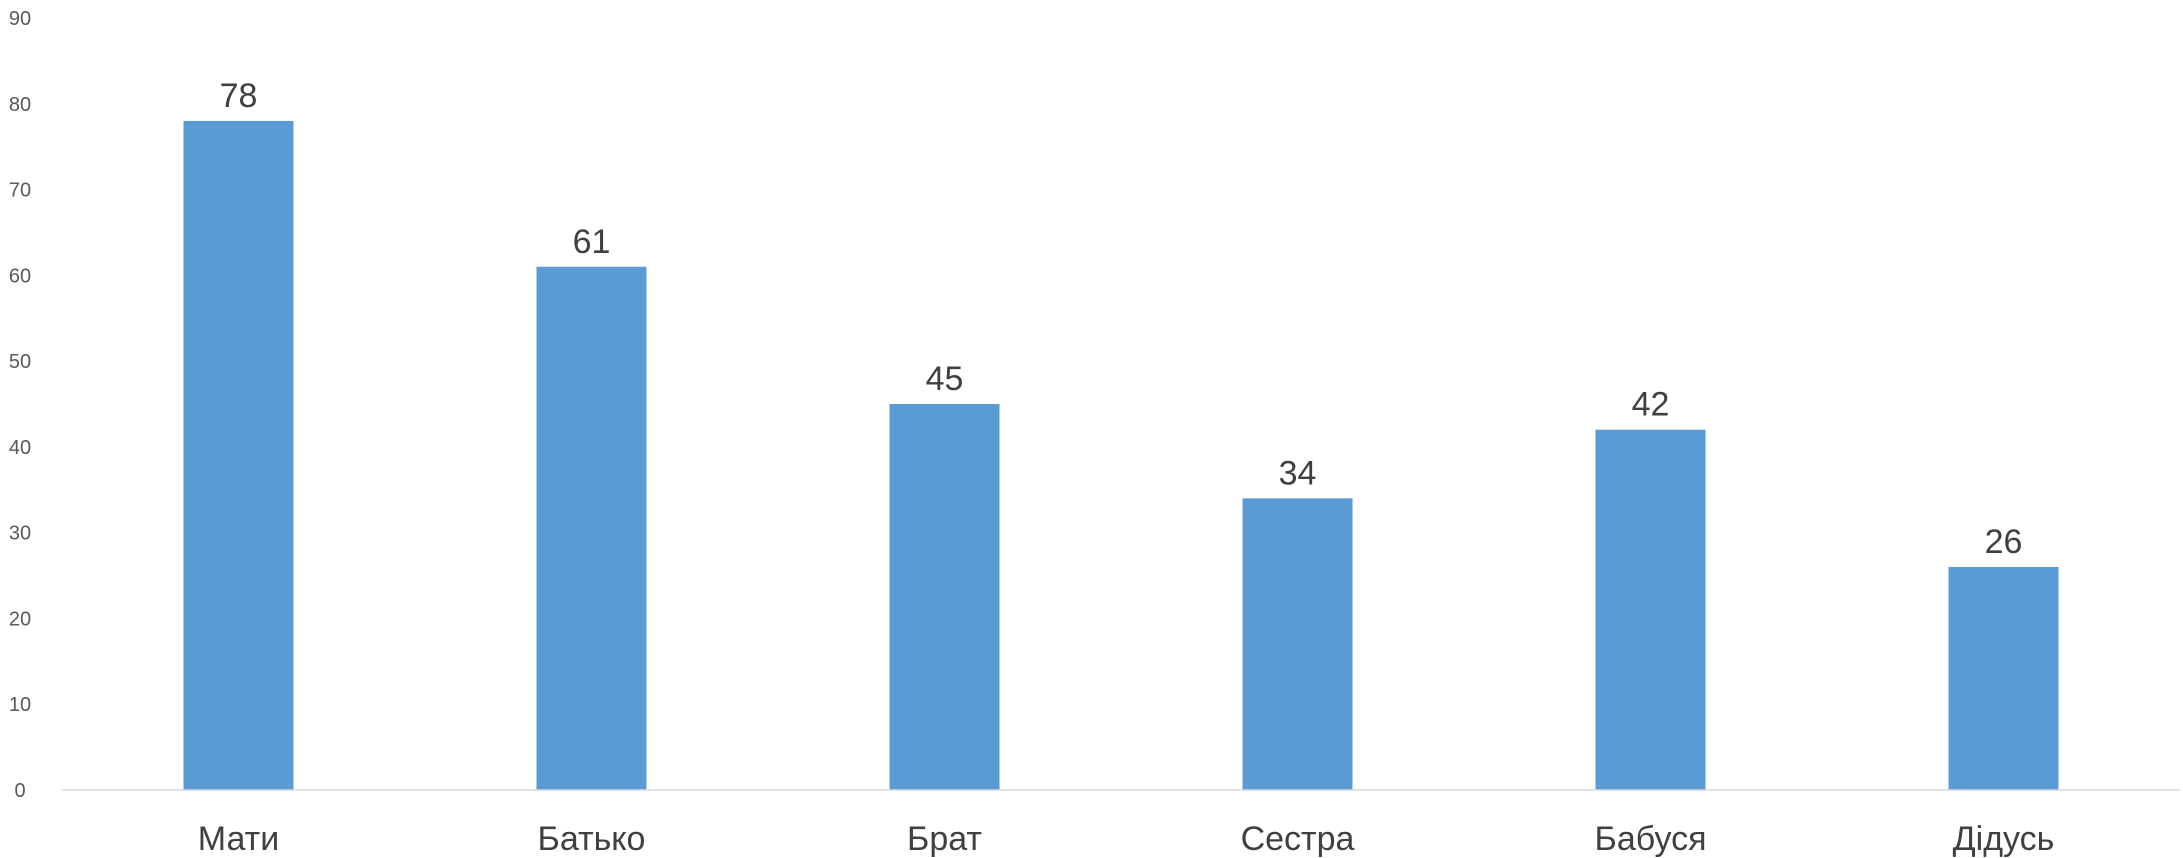  Describe the element at coordinates (238, 839) in the screenshot. I see `x-tick-label: Мати` at that location.